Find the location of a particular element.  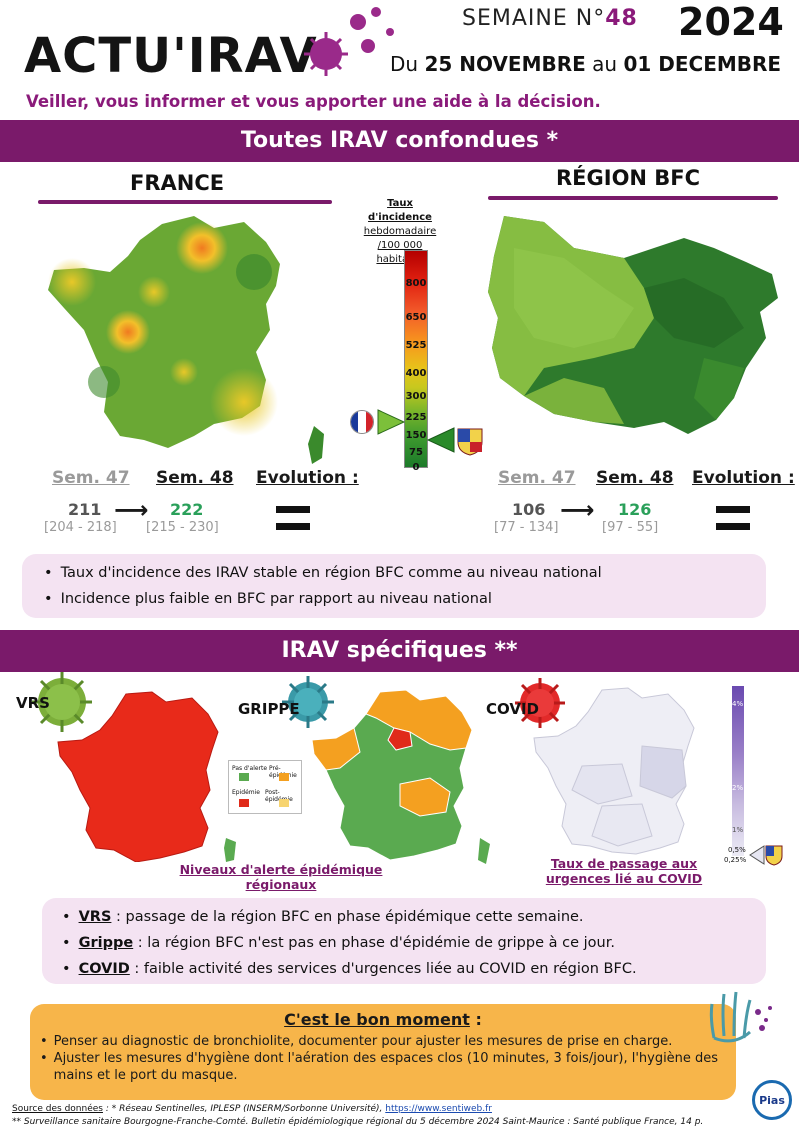

region-crest-icon is located at coordinates (470, 442).